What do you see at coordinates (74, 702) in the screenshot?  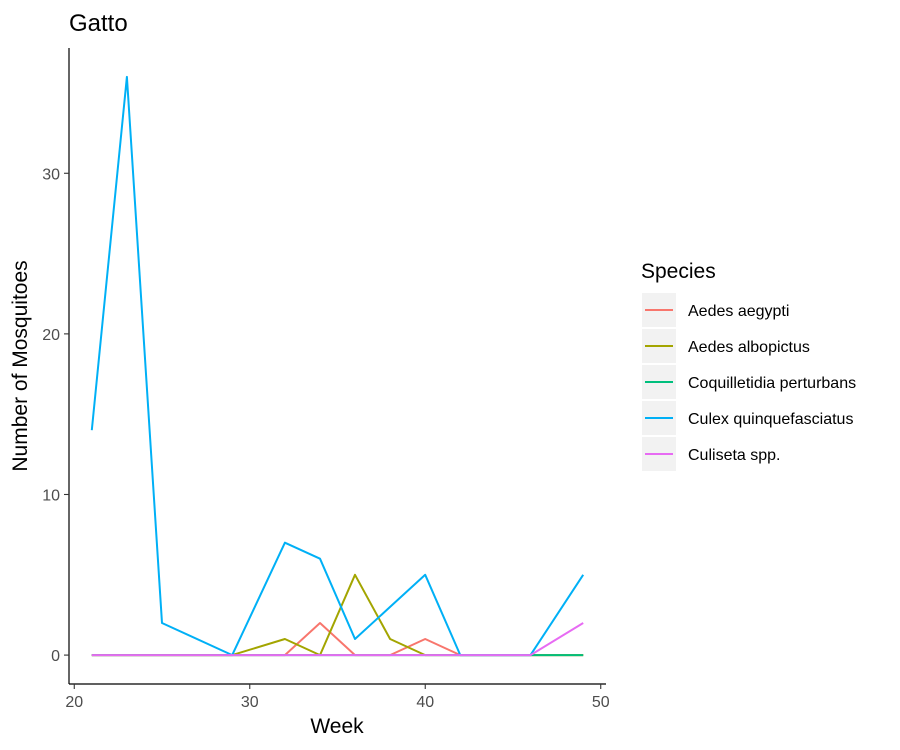 I see `x-tick-label: 20` at bounding box center [74, 702].